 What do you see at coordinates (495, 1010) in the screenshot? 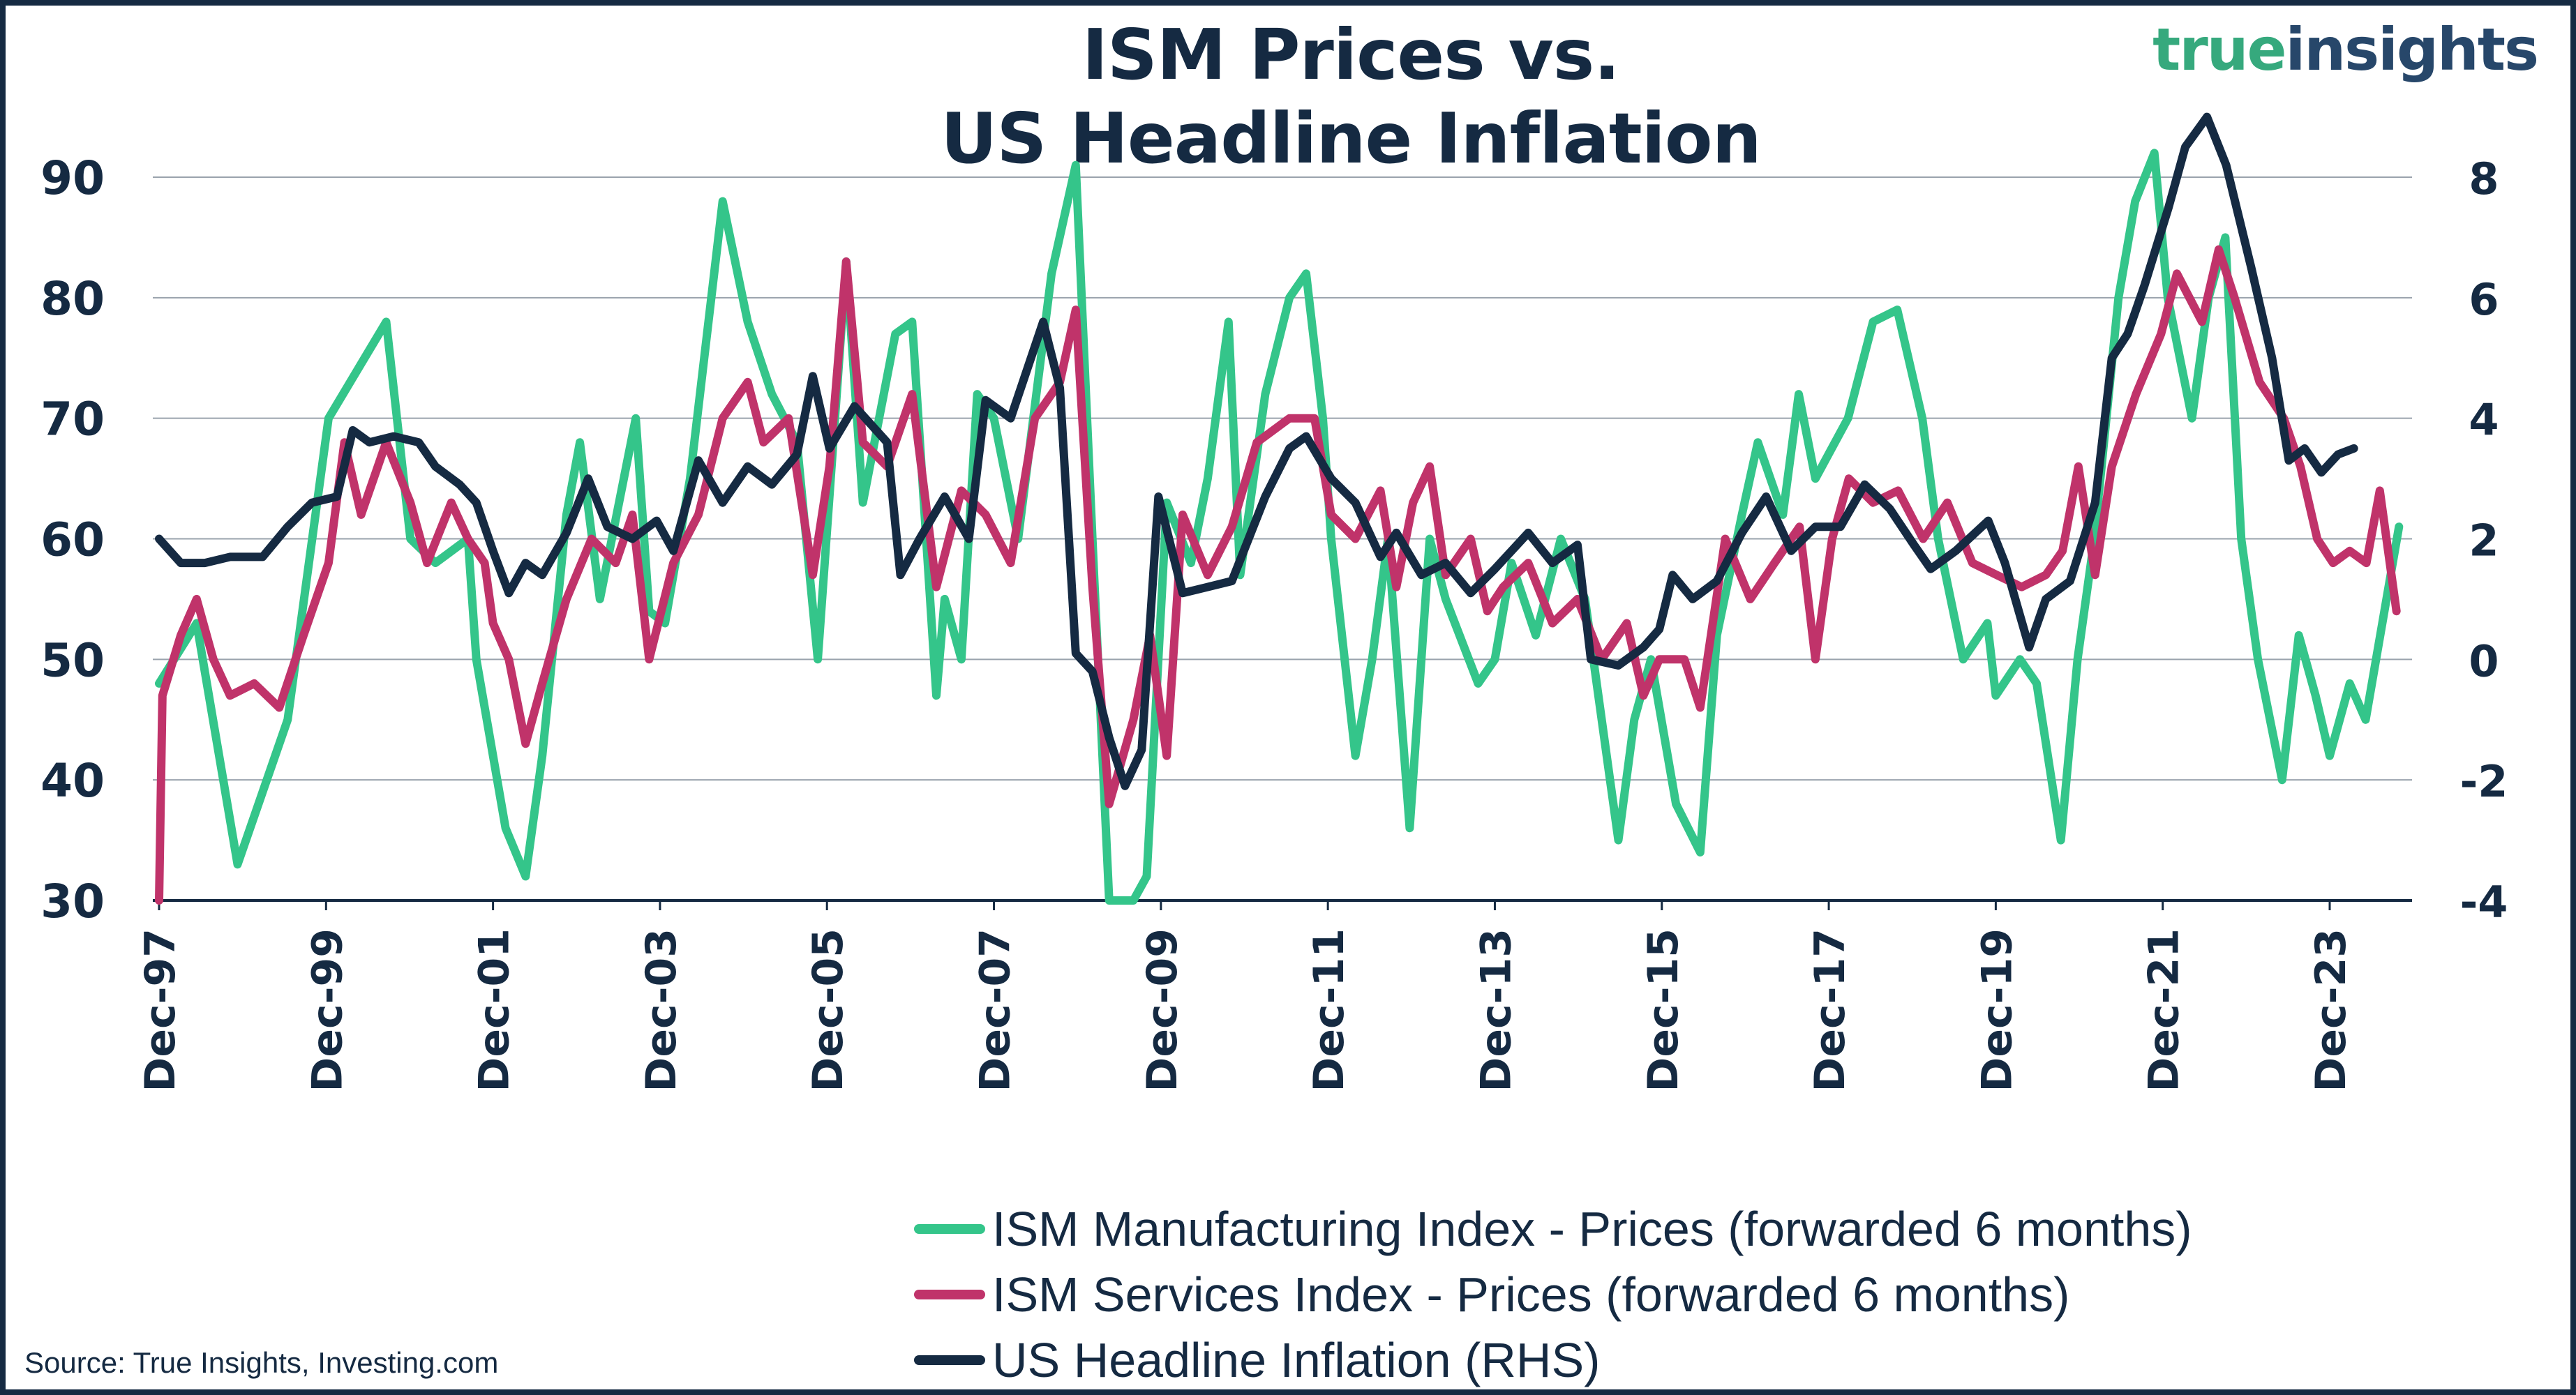
I see `x-tick-label: Dec-01` at bounding box center [495, 1010].